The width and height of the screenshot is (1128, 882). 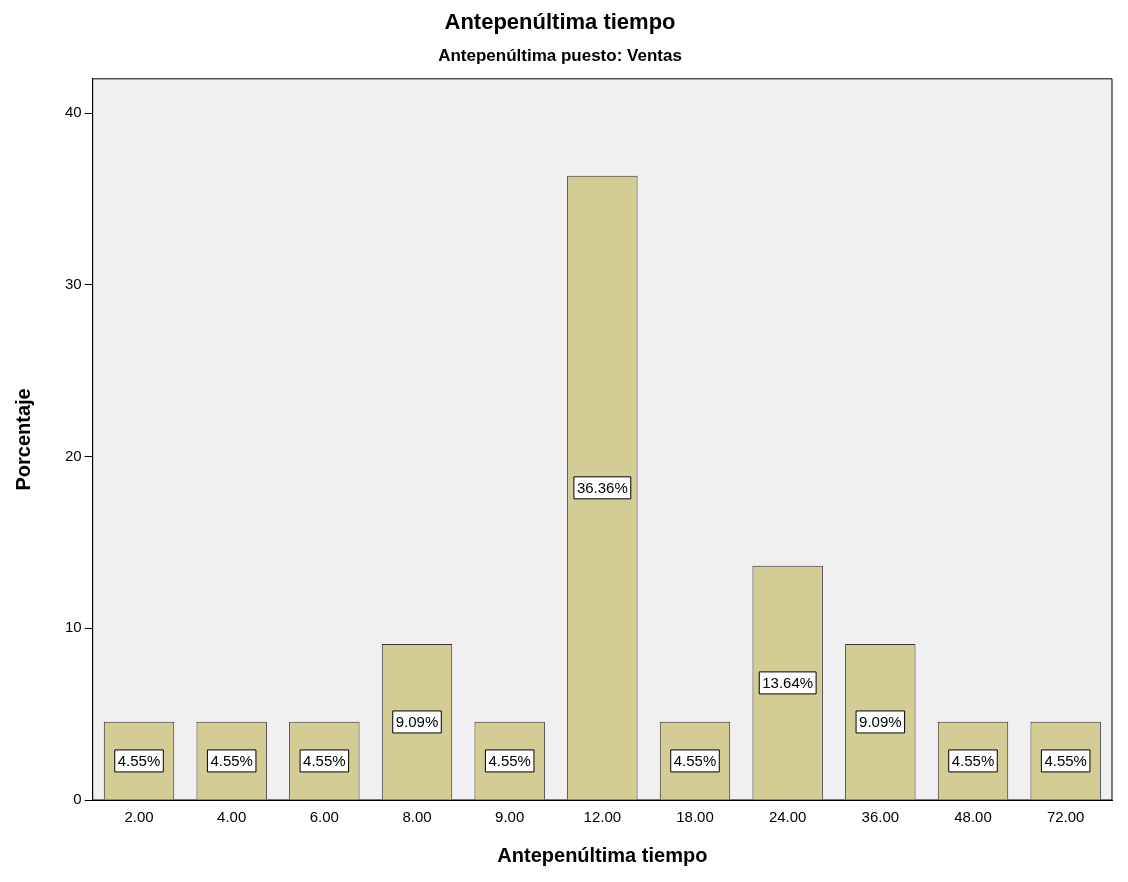 What do you see at coordinates (73, 627) in the screenshot?
I see `y-tick-label: 10` at bounding box center [73, 627].